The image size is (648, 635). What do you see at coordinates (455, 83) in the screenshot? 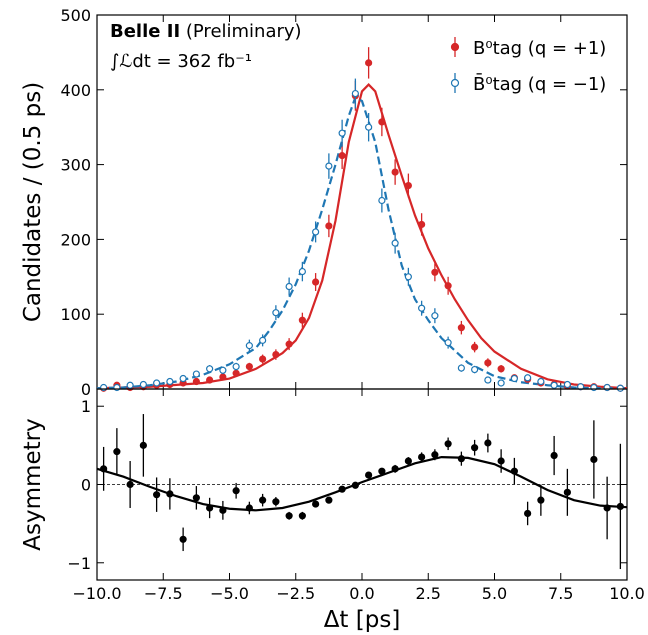
I see `legend-marker` at bounding box center [455, 83].